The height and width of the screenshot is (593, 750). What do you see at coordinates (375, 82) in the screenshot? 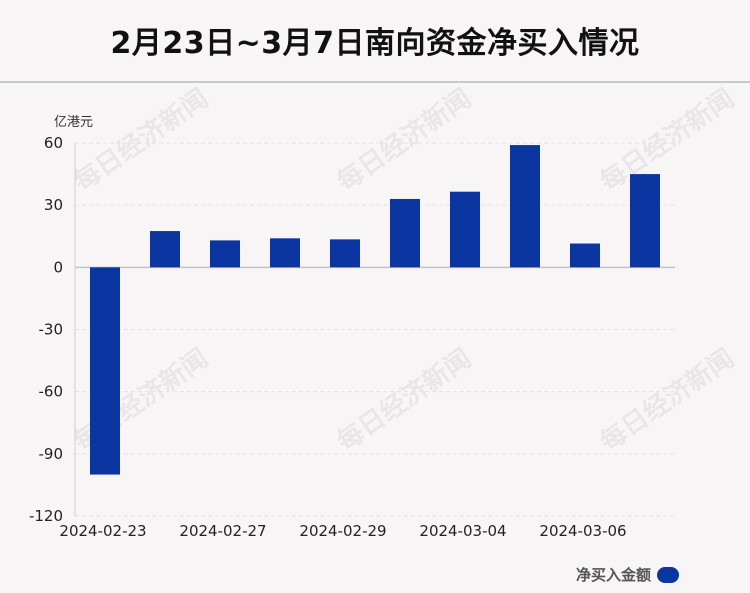
I see `title-divider` at bounding box center [375, 82].